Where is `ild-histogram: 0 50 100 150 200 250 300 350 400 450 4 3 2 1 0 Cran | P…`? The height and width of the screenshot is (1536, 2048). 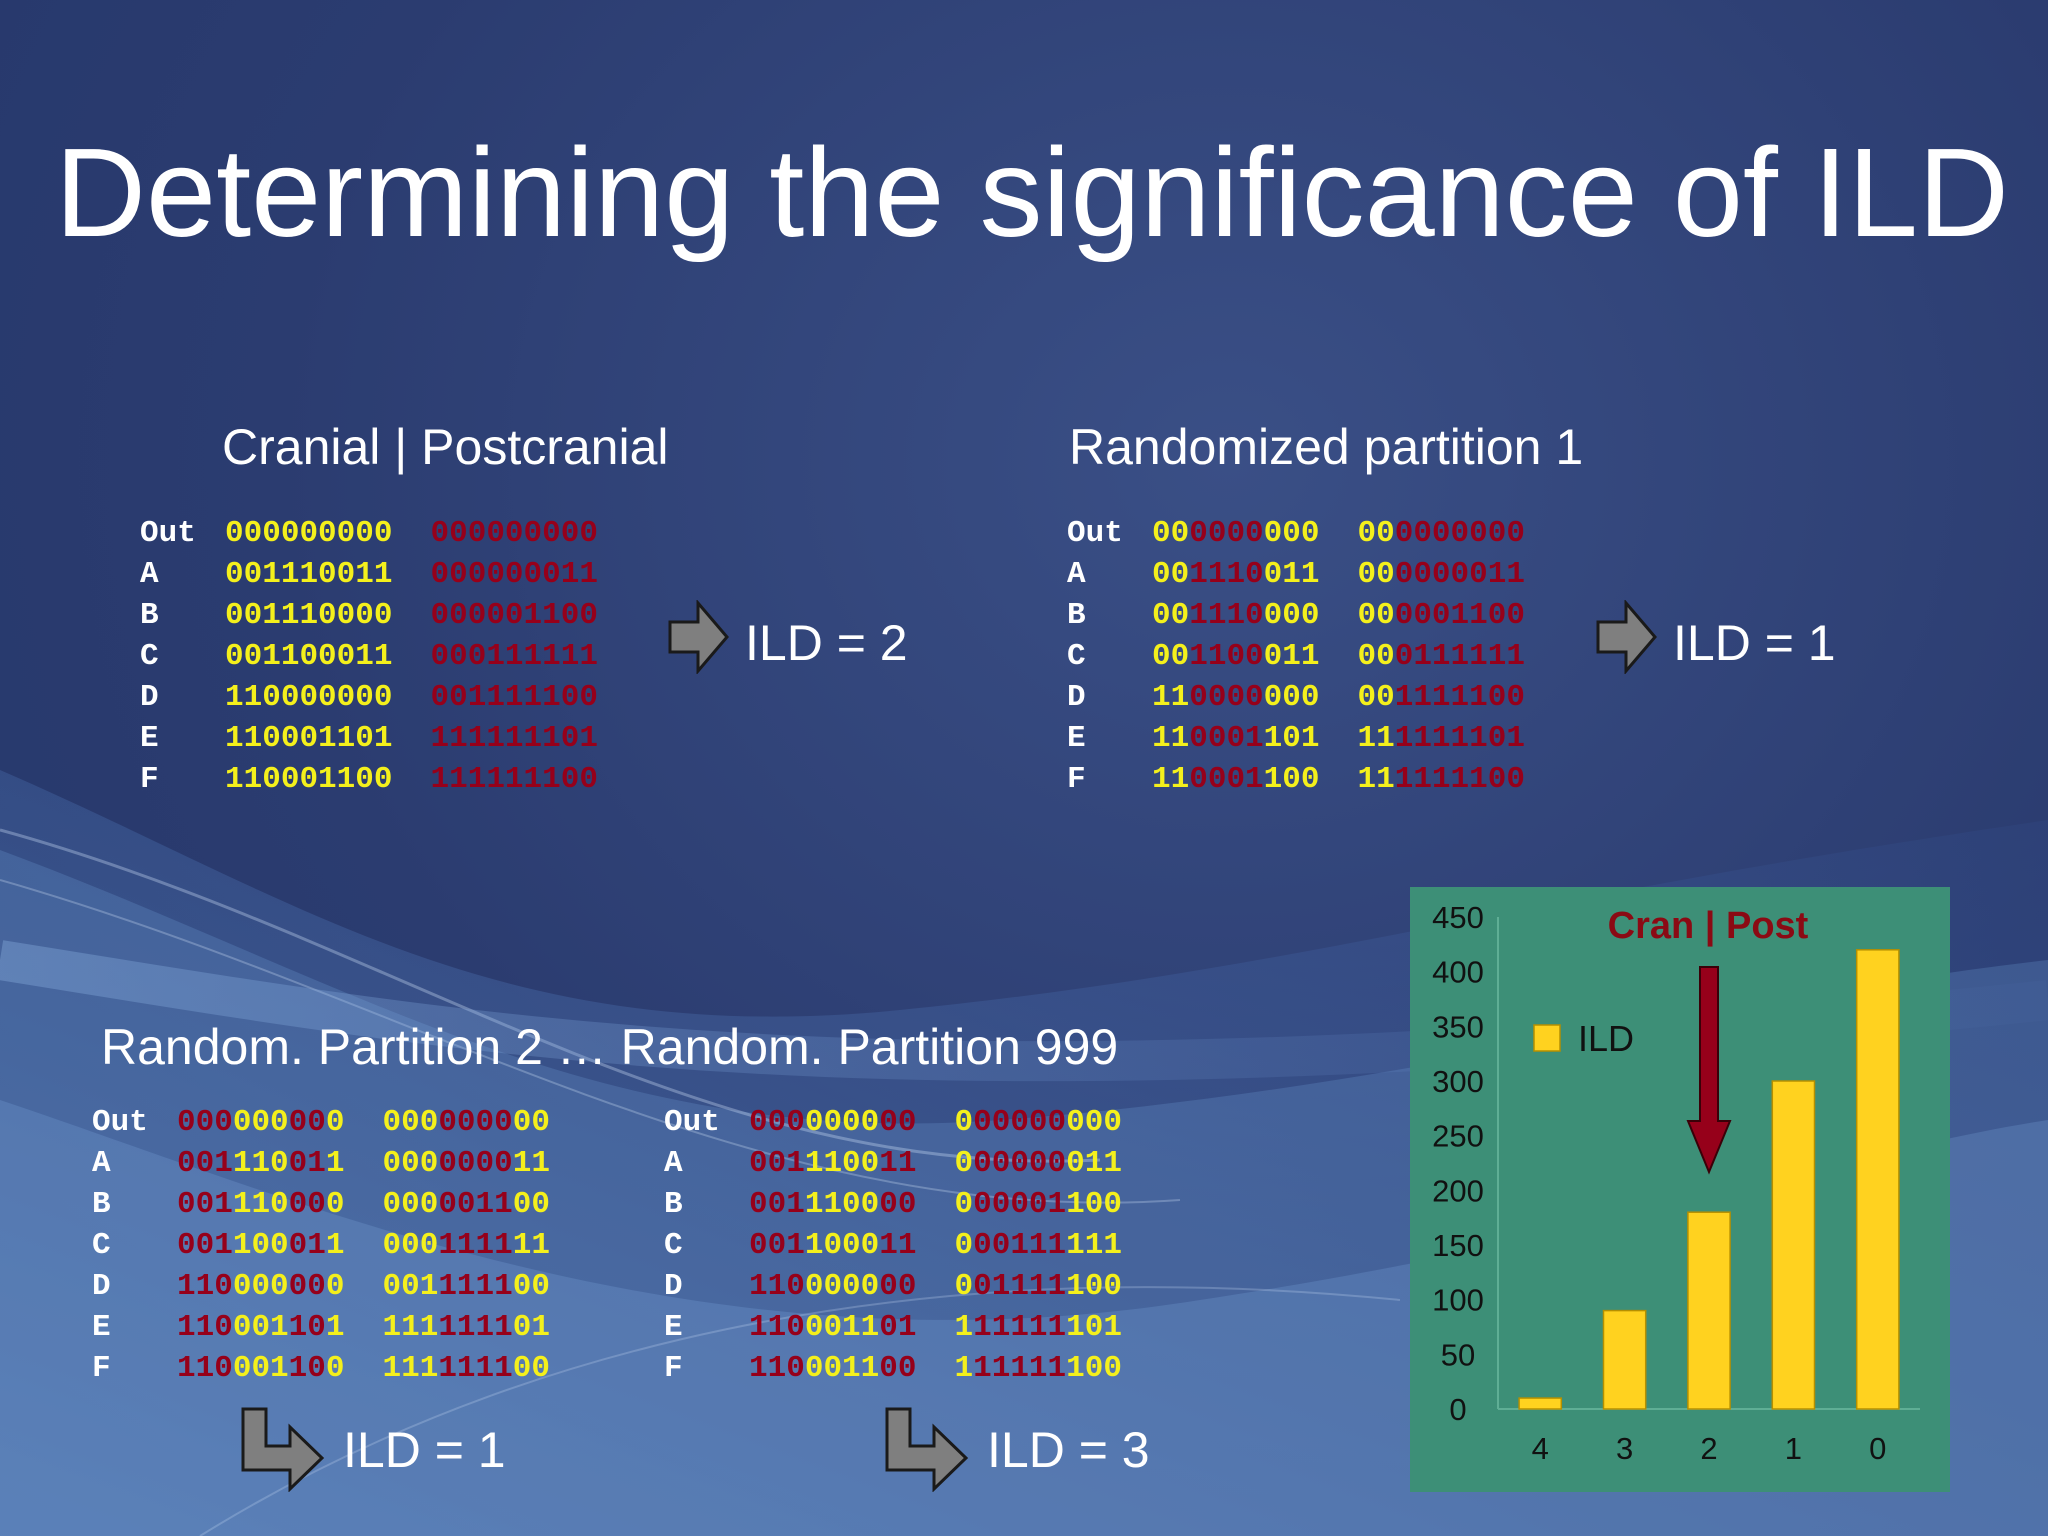
ild-histogram: 0 50 100 150 200 250 300 350 400 450 4 3 2 1 0 Cran | P… is located at coordinates (1676, 1183).